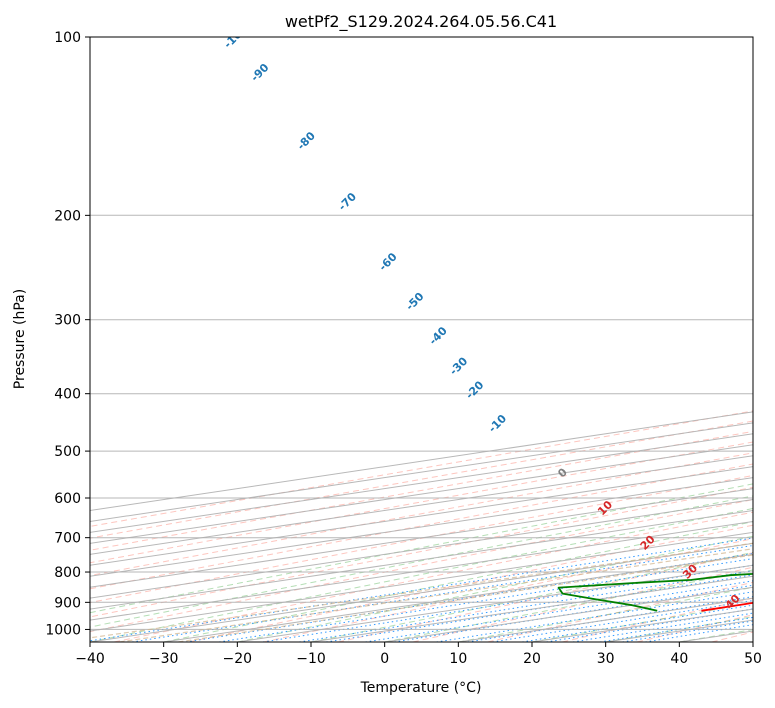 The width and height of the screenshot is (775, 708). What do you see at coordinates (259, 72) in the screenshot?
I see `isopleth-label: -90` at bounding box center [259, 72].